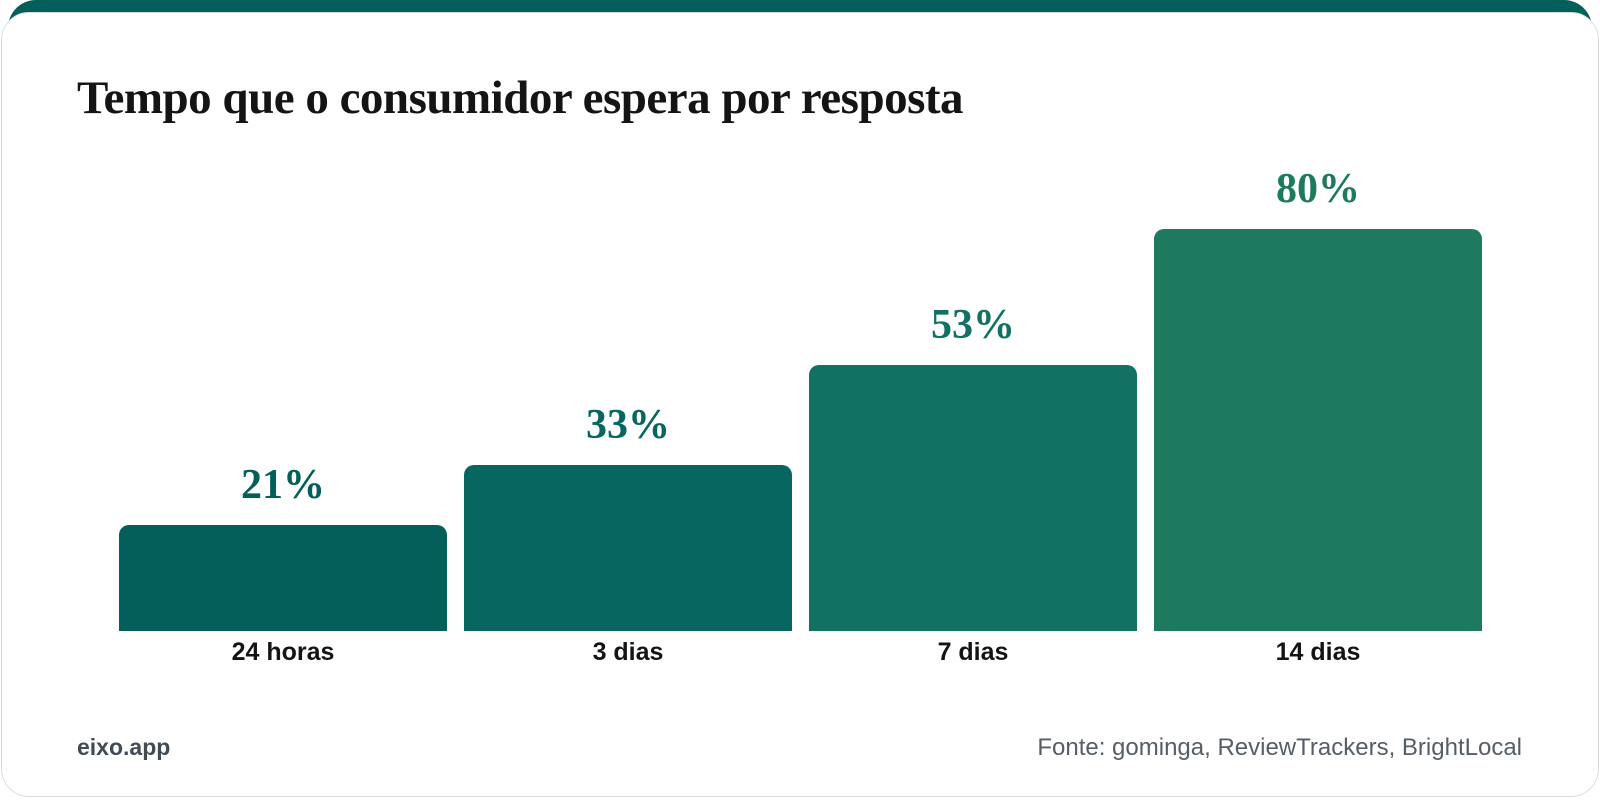  Describe the element at coordinates (283, 485) in the screenshot. I see `bar-value-label: 21%` at that location.